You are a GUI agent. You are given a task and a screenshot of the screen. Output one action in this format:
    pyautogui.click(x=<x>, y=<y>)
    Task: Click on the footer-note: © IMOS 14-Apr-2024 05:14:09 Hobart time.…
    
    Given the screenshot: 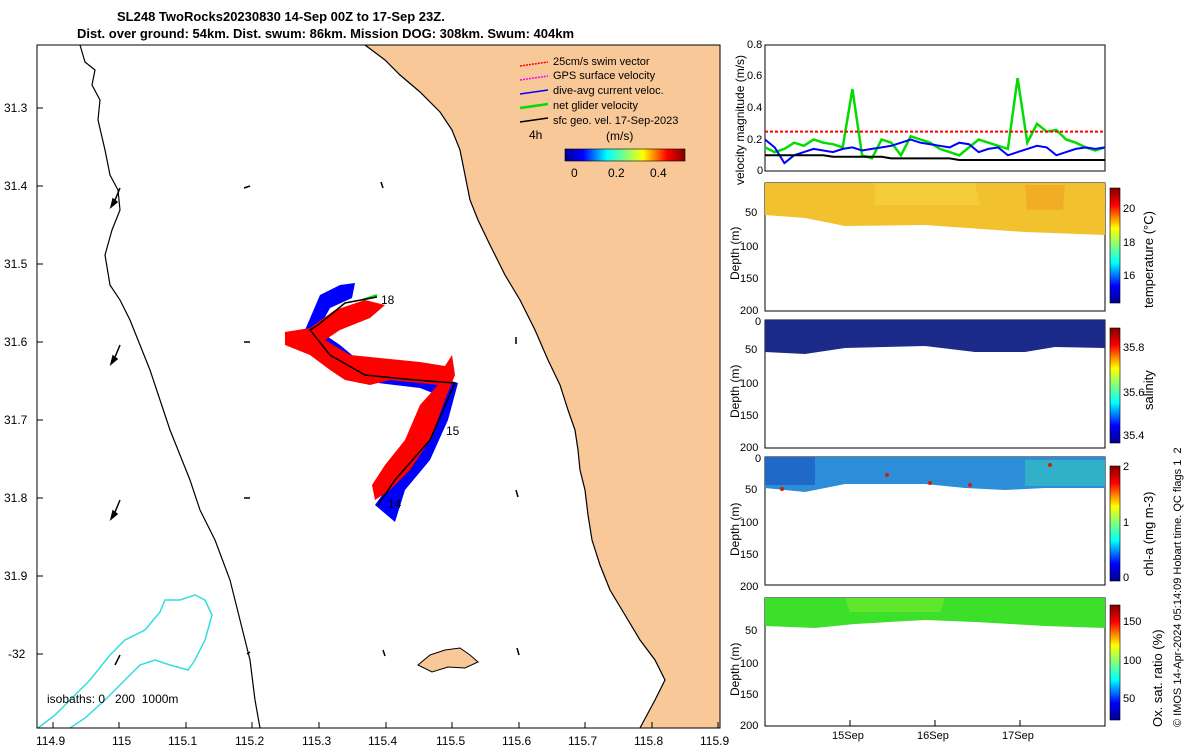 What is the action you would take?
    pyautogui.click(x=1178, y=587)
    